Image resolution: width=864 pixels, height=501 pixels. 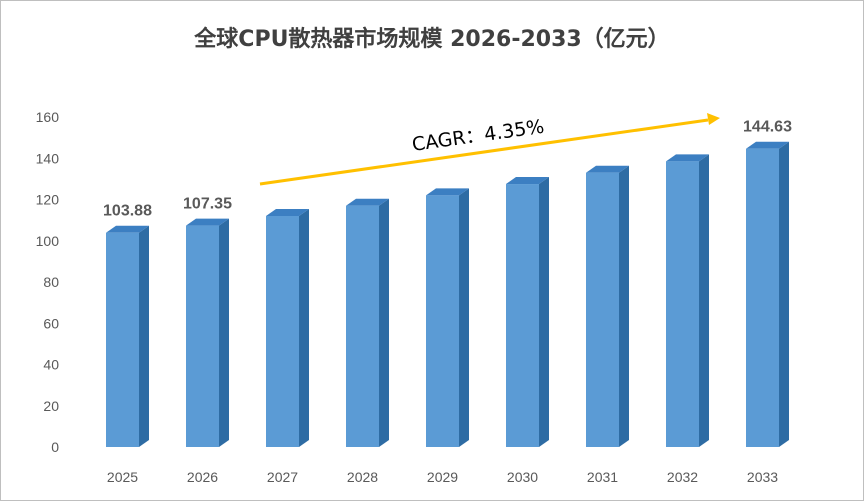 What do you see at coordinates (362, 477) in the screenshot?
I see `x-tick-label: 2028` at bounding box center [362, 477].